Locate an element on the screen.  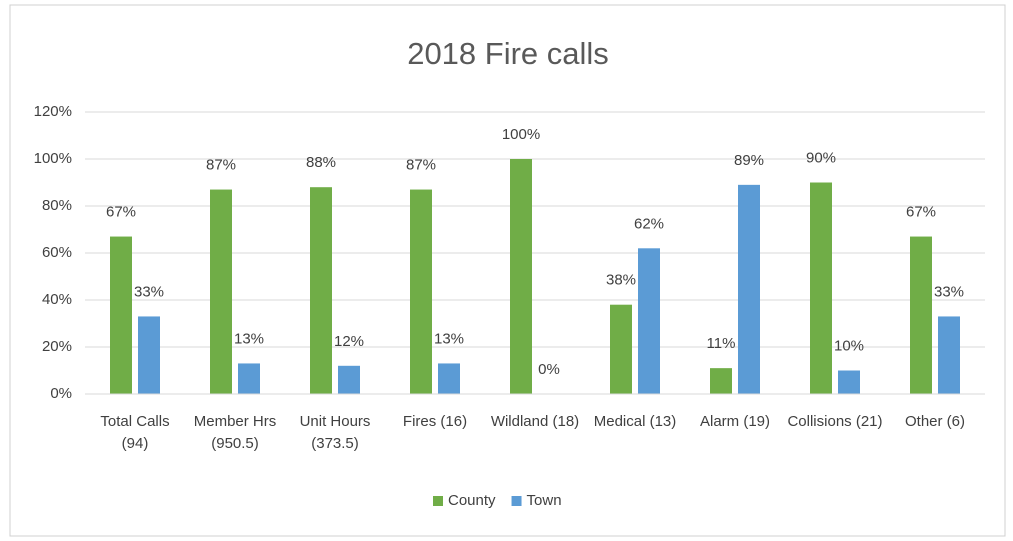
value-label: 11% is located at coordinates (721, 343).